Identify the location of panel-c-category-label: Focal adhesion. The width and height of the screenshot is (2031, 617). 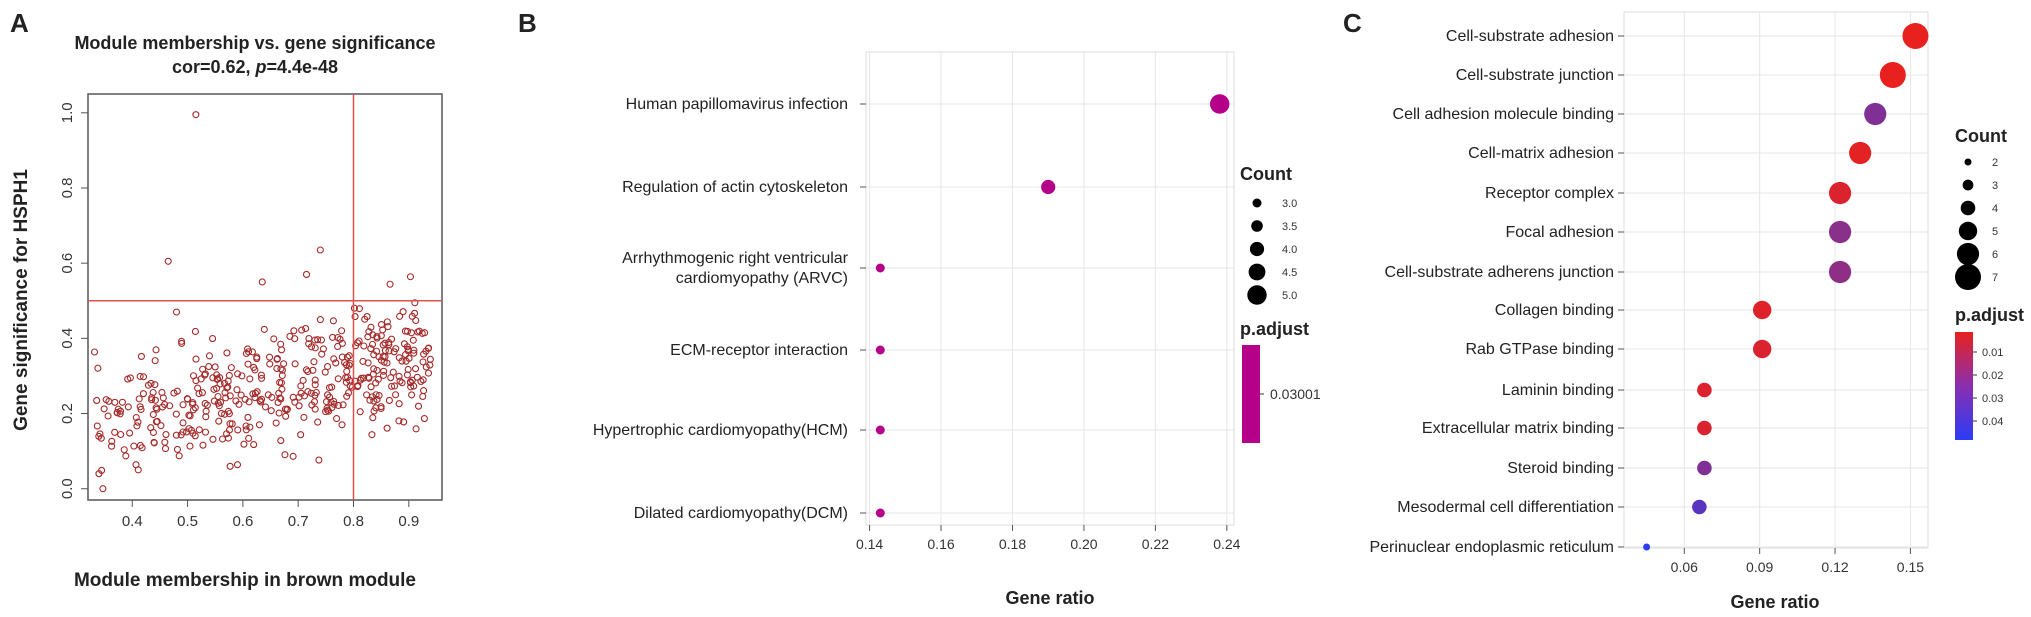
(1559, 232).